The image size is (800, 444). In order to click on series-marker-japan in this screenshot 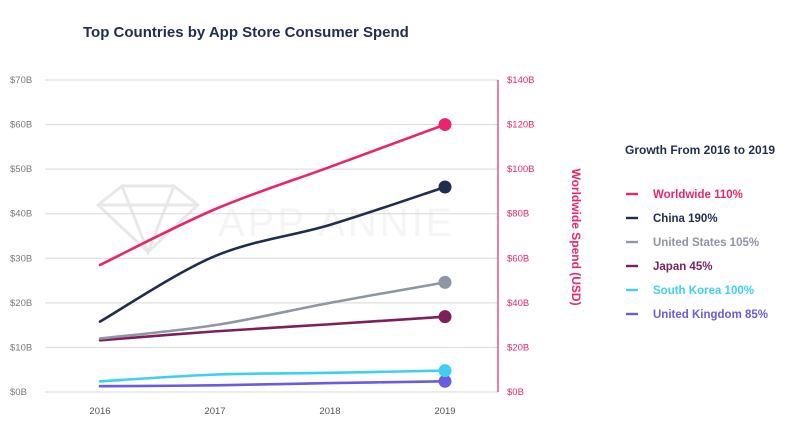, I will do `click(445, 317)`.